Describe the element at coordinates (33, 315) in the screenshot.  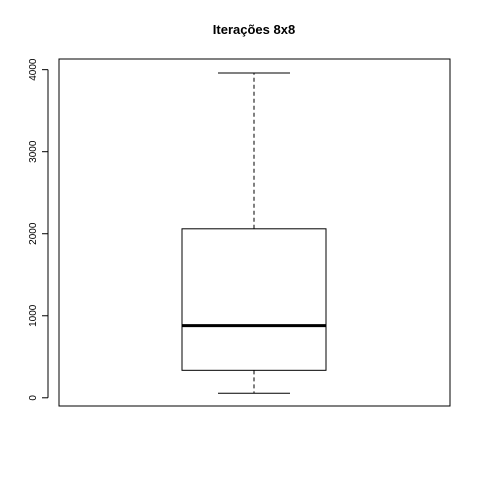
I see `y-tick-label: 1000` at that location.